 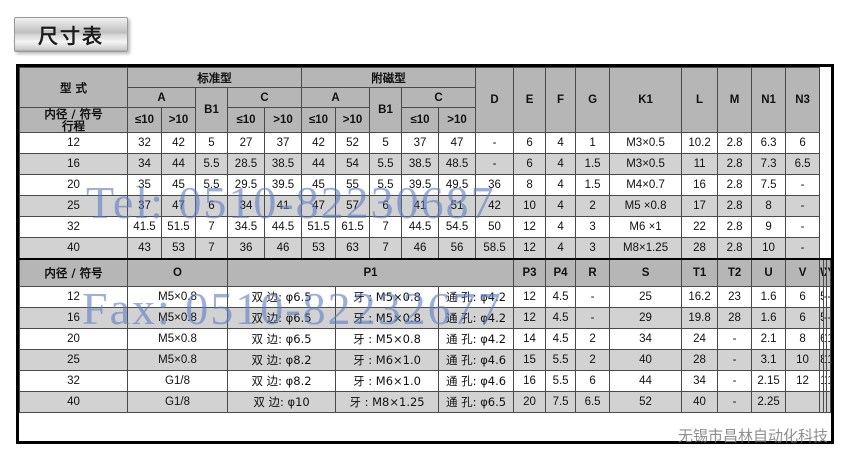 What do you see at coordinates (246, 248) in the screenshot?
I see `cell-std_C_le: 36` at bounding box center [246, 248].